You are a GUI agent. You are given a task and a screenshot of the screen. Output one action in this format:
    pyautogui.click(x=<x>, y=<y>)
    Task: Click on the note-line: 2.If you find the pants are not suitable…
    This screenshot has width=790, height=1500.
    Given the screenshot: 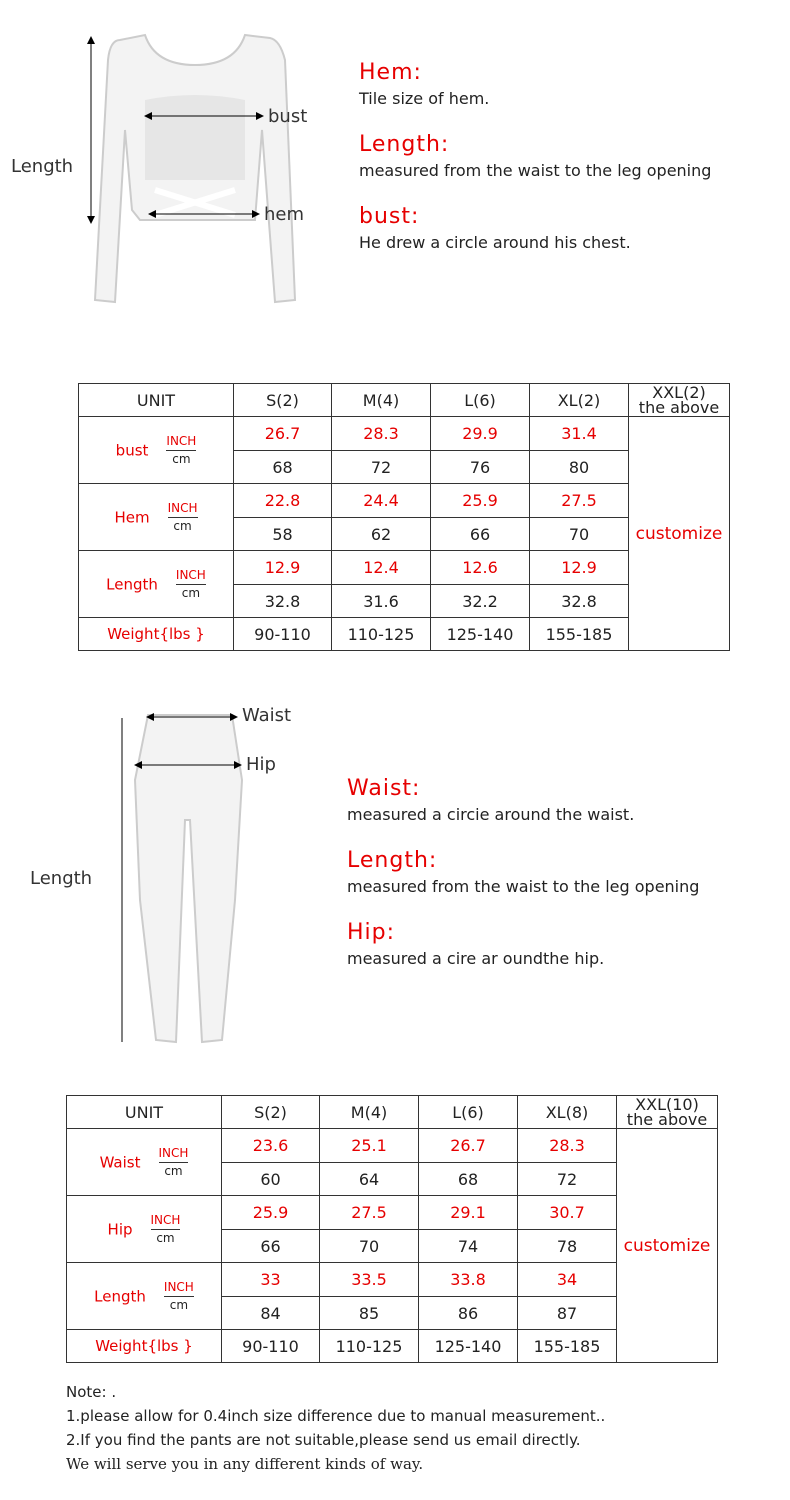 What is the action you would take?
    pyautogui.click(x=323, y=1440)
    